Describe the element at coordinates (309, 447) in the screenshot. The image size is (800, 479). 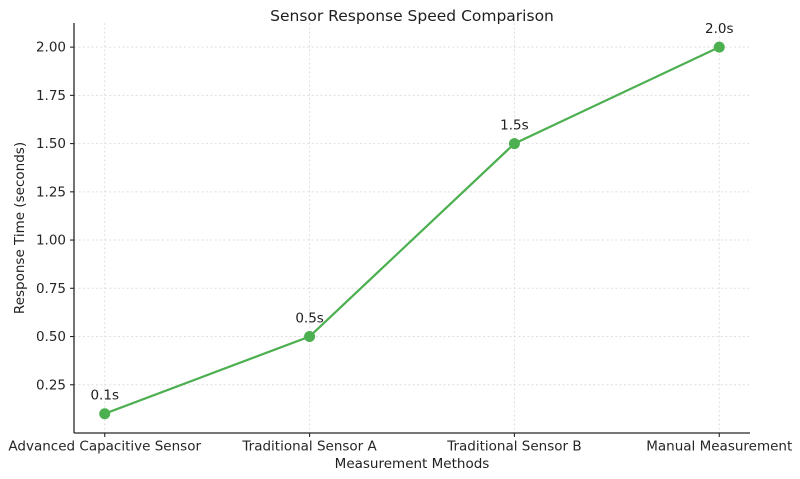
I see `x-tick-label: Traditional Sensor A` at that location.